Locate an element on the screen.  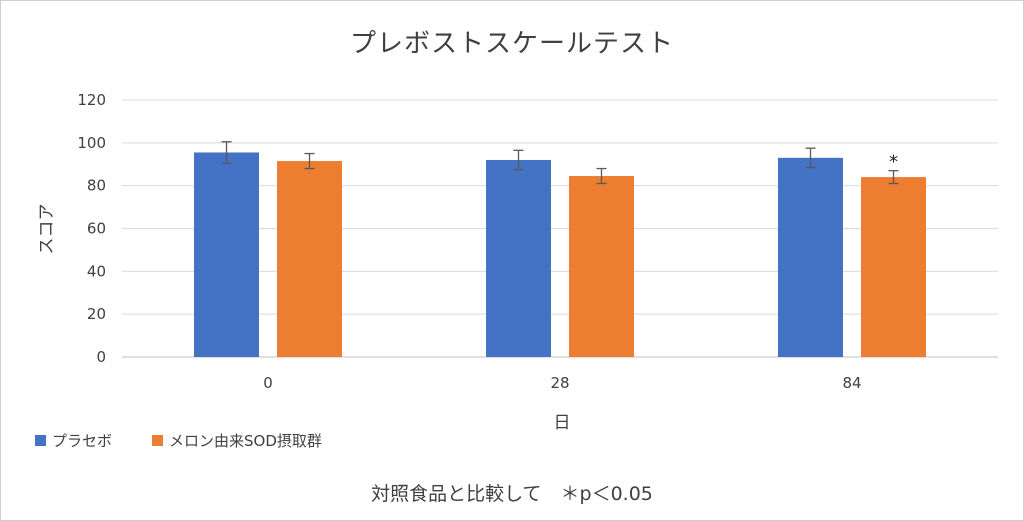
x-tick-label: 28 is located at coordinates (559, 383).